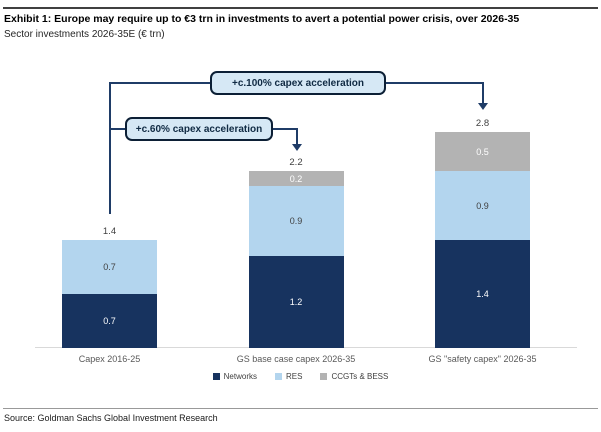 The height and width of the screenshot is (432, 601). I want to click on bar-segment: 0.5, so click(482, 151).